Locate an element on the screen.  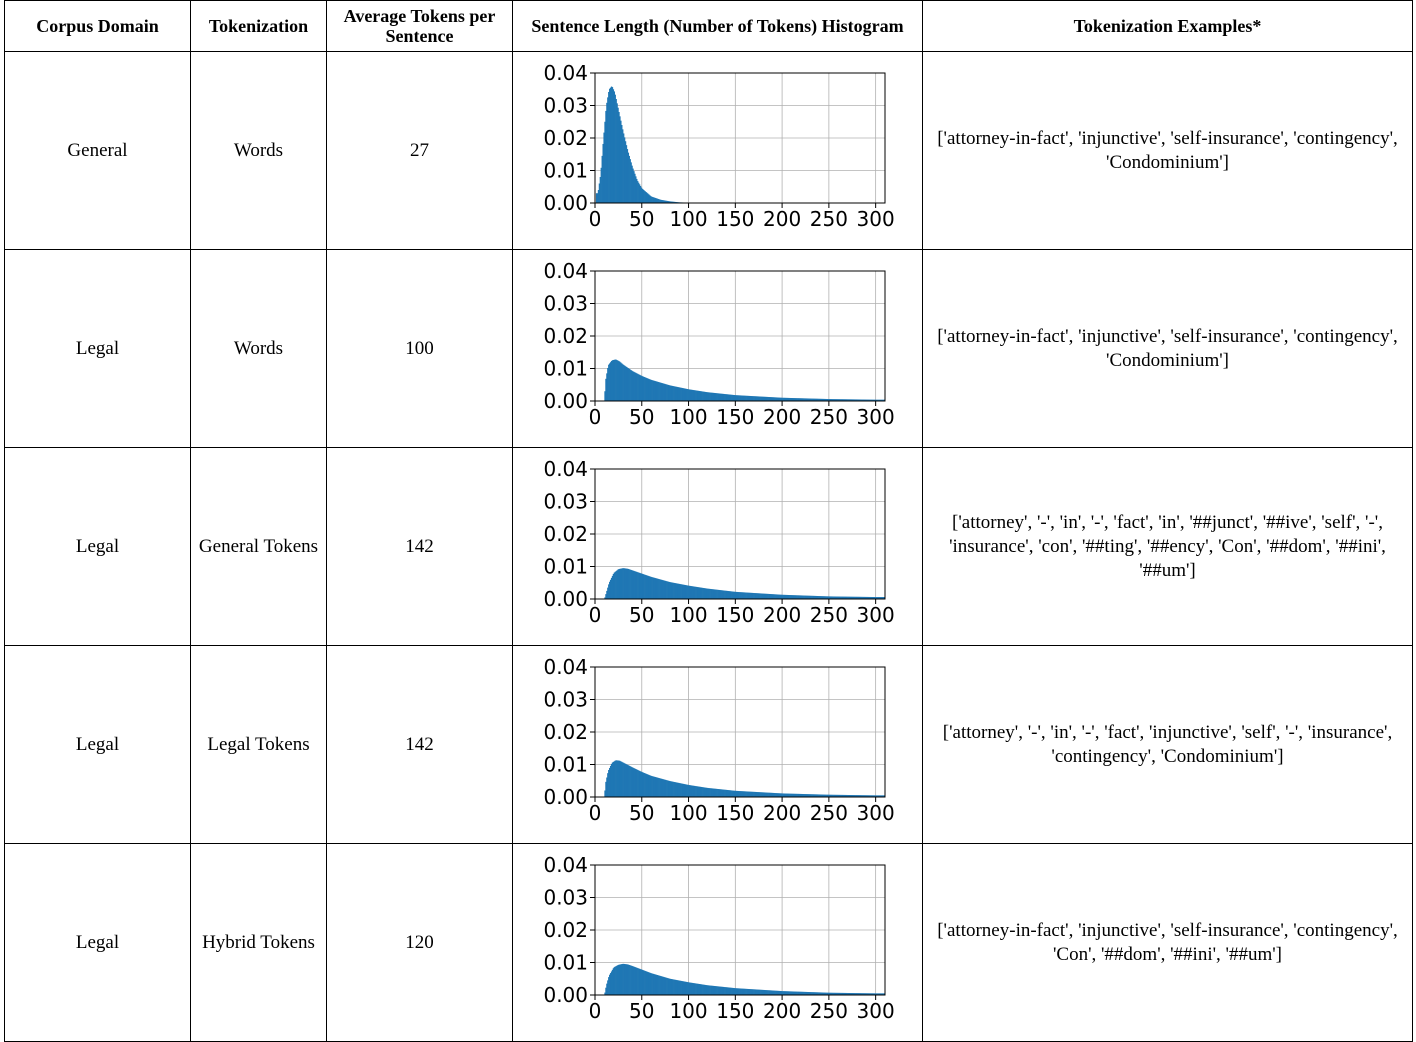
tokenization-cell: Legal Tokens is located at coordinates (259, 745).